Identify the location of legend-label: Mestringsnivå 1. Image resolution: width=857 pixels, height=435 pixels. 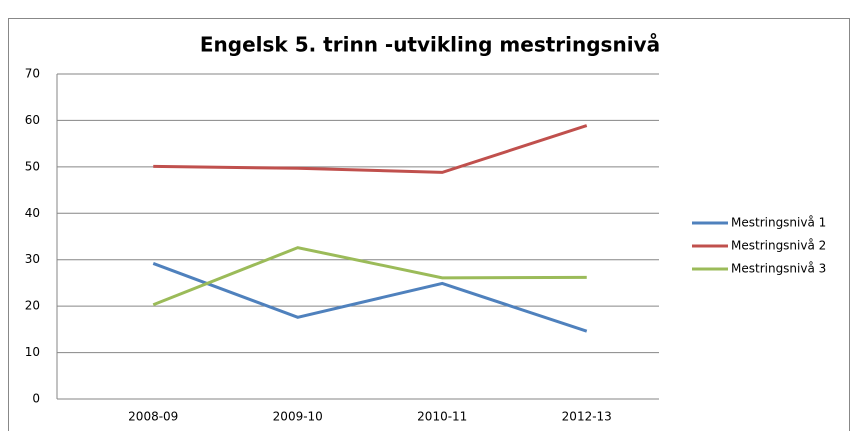
(778, 223).